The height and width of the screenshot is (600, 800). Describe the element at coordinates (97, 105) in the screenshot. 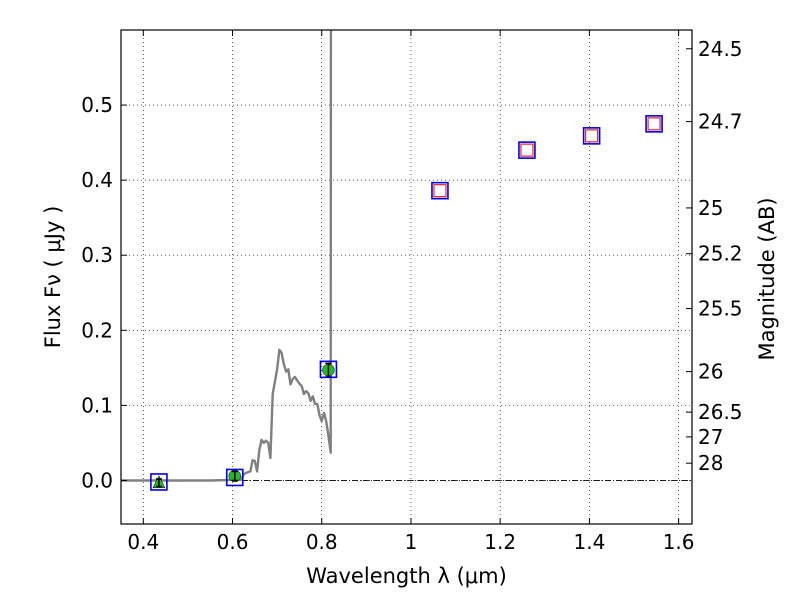

I see `y-tick-label: 0.5` at that location.